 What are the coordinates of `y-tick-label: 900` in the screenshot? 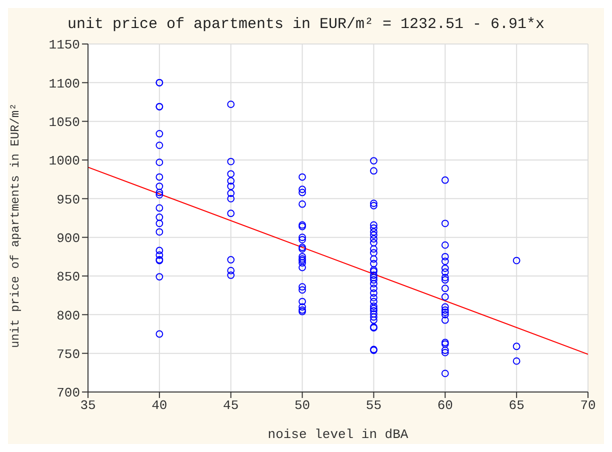 It's located at (68, 238).